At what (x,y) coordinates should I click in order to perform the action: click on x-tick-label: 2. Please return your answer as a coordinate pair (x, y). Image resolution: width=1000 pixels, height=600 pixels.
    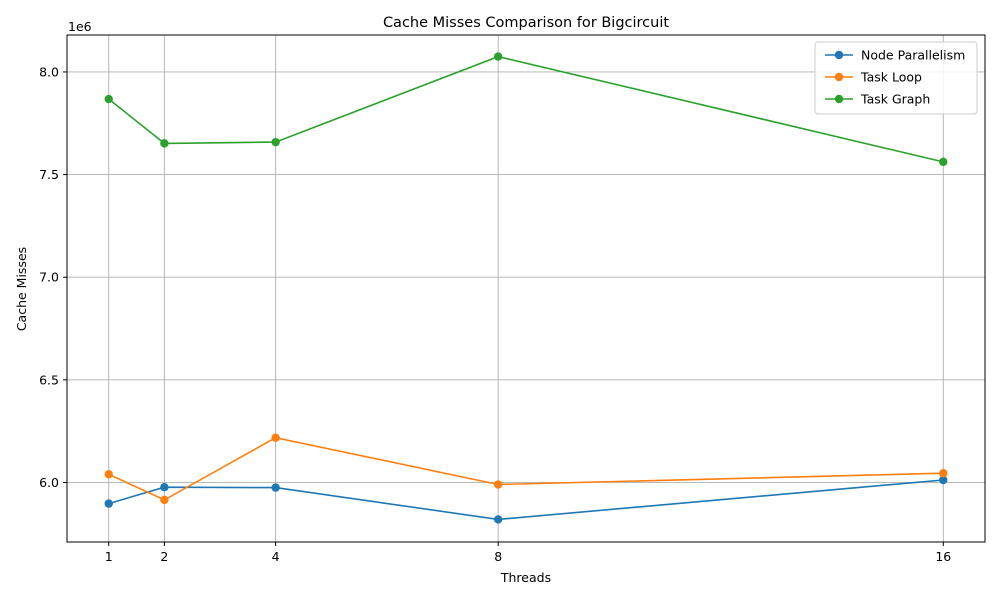
    Looking at the image, I should click on (164, 556).